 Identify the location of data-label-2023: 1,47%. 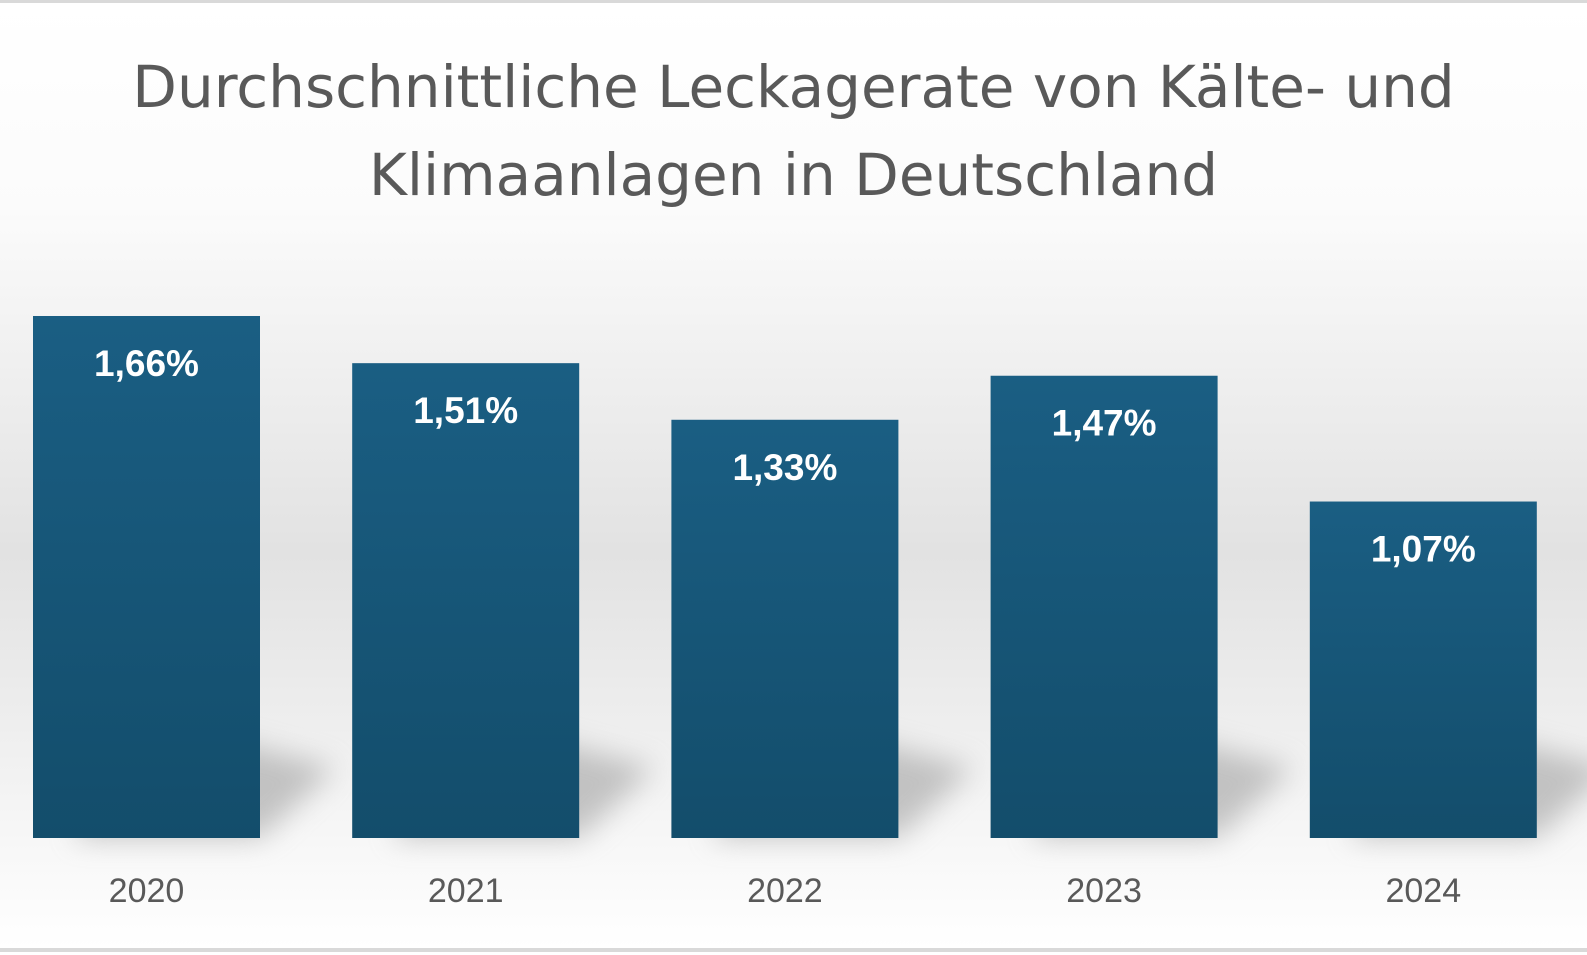
(1104, 423).